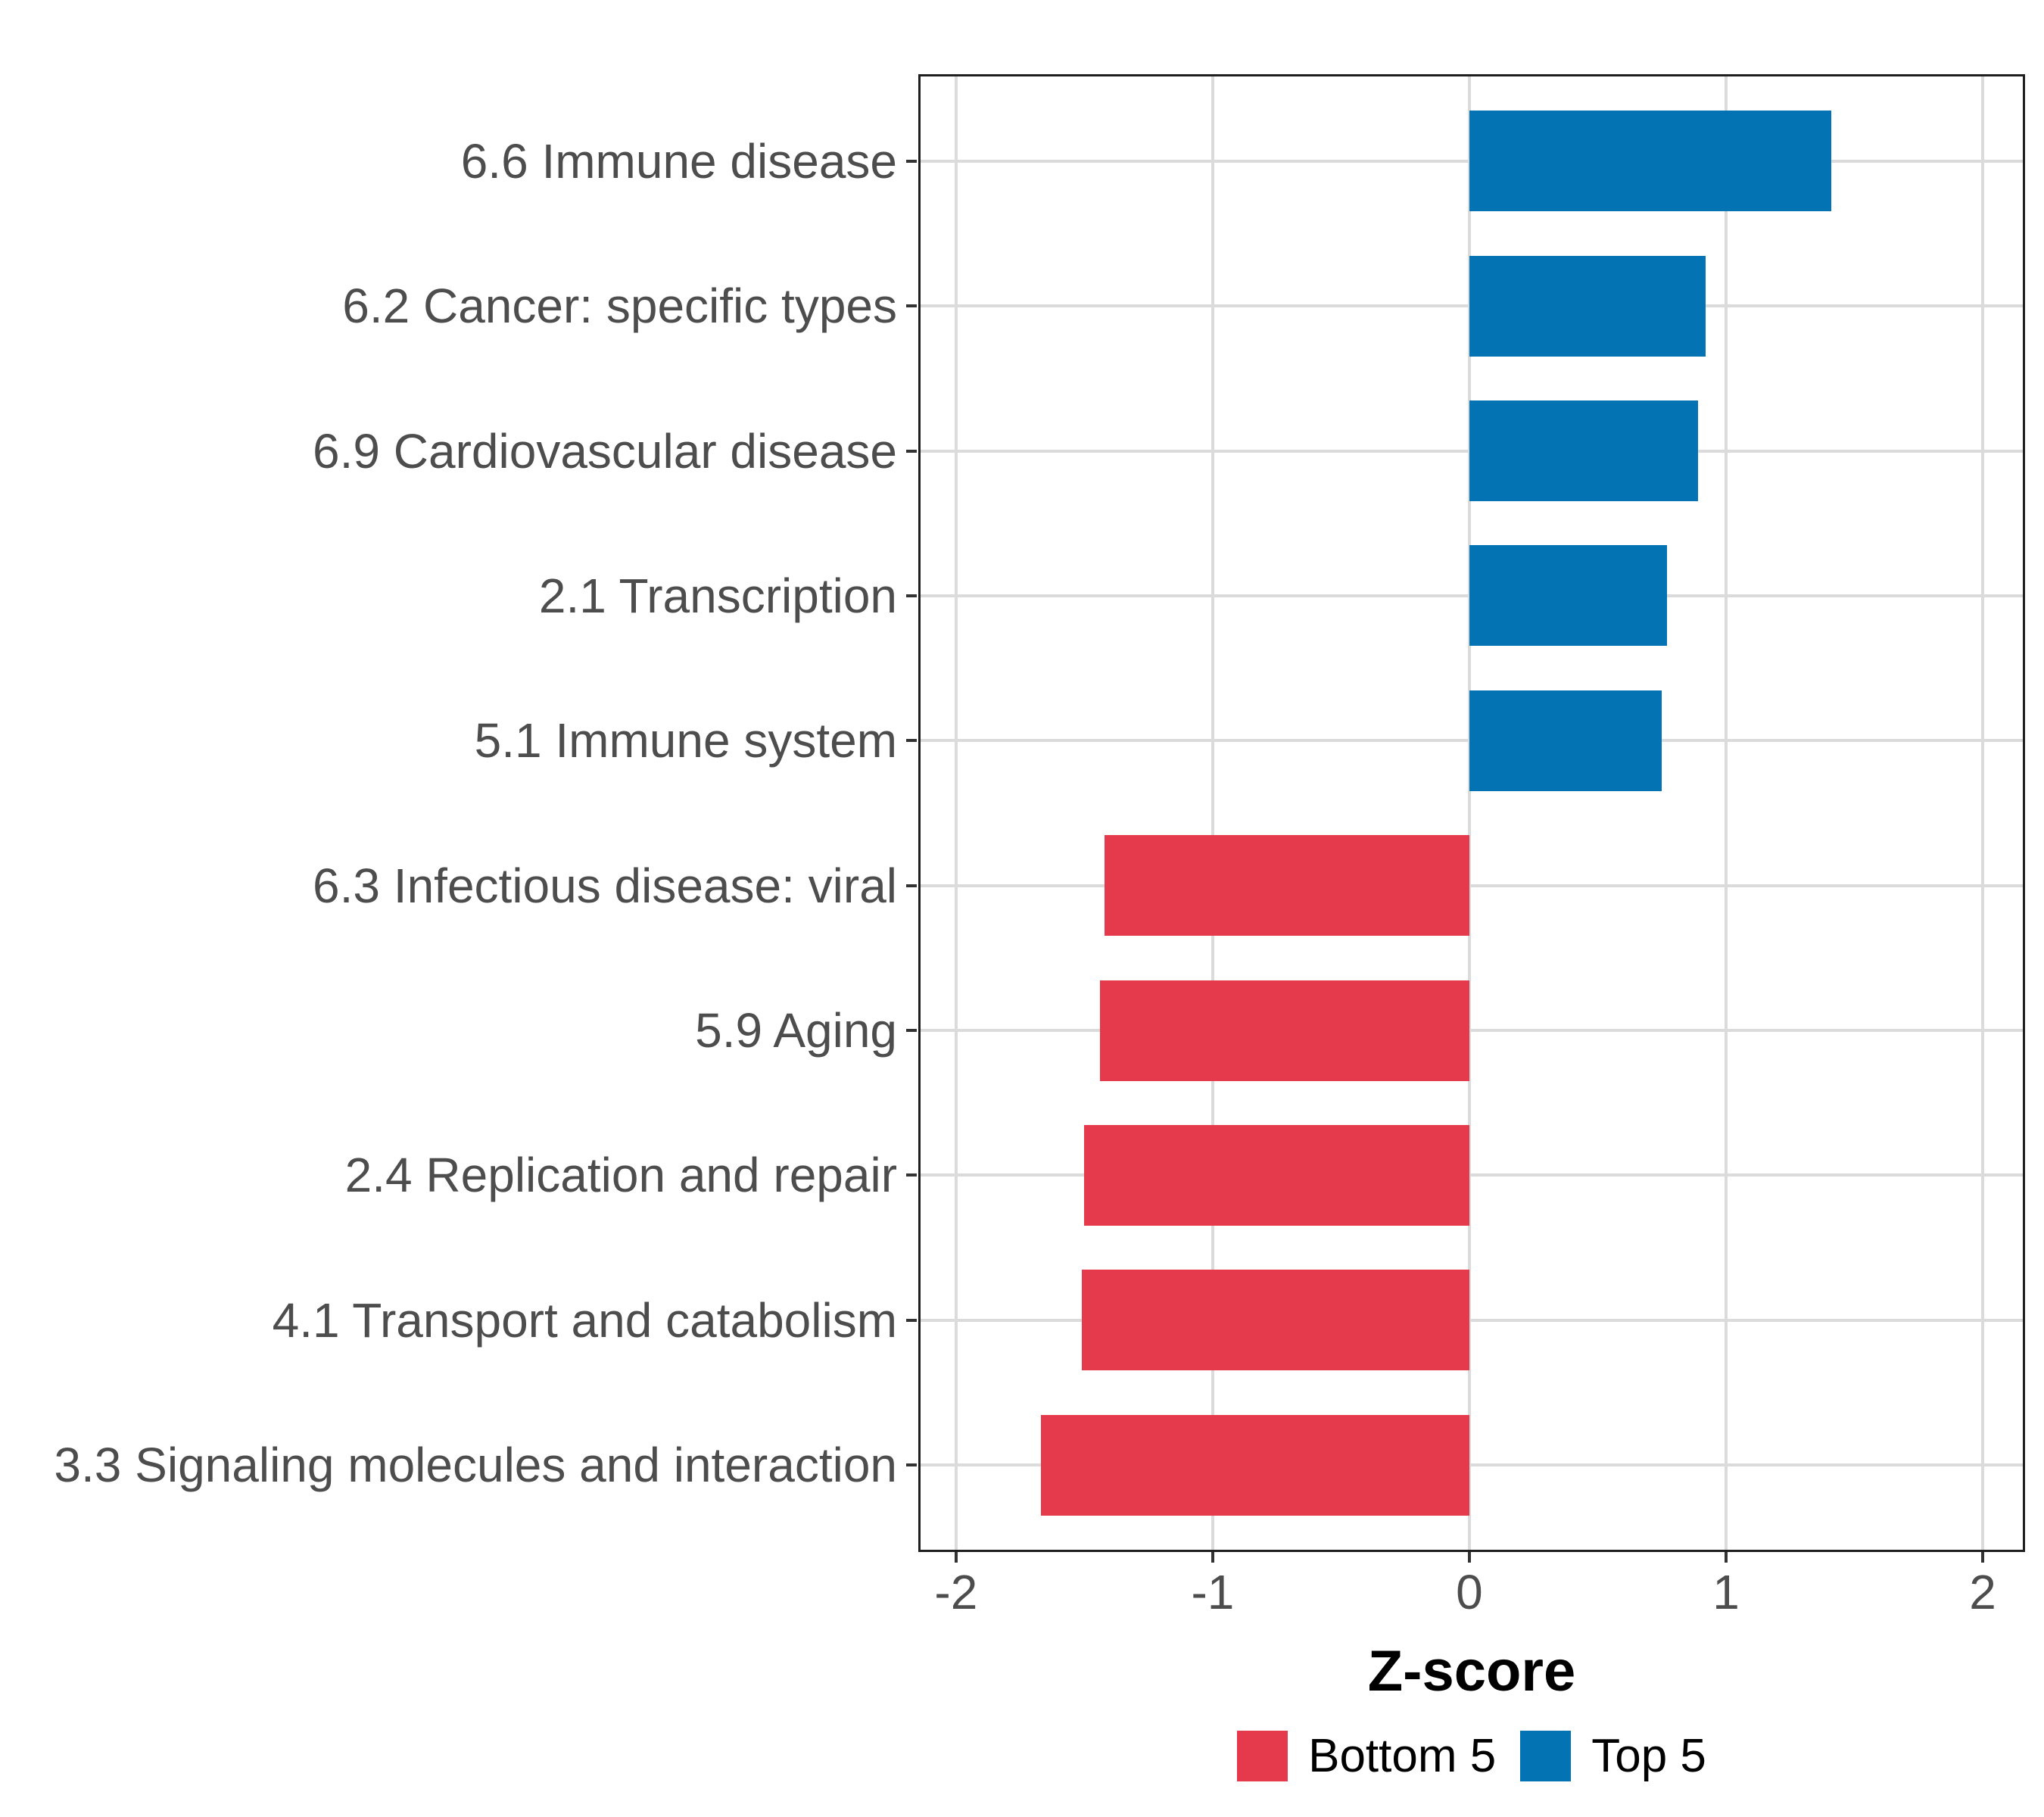 Image resolution: width=2044 pixels, height=1817 pixels. I want to click on x-tick-label: -2, so click(956, 1592).